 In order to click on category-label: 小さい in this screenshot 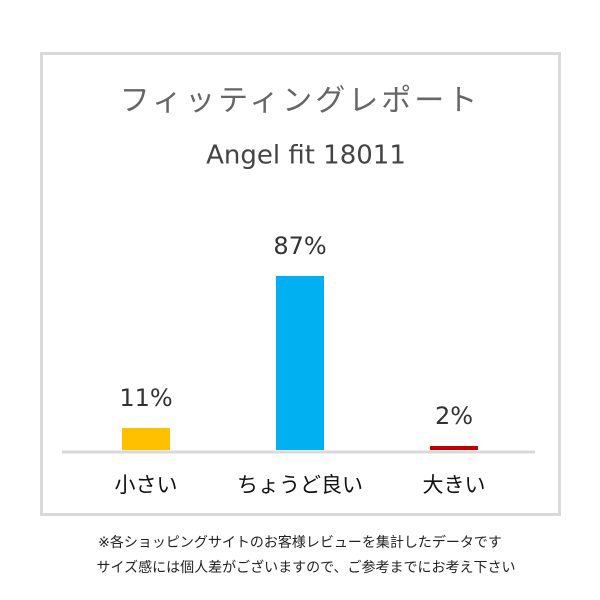, I will do `click(146, 485)`.